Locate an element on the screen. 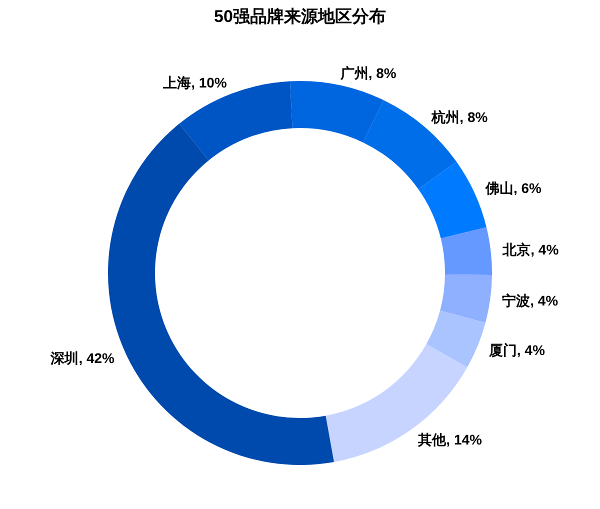 Image resolution: width=600 pixels, height=509 pixels. slice-label: 其他, 14% is located at coordinates (450, 439).